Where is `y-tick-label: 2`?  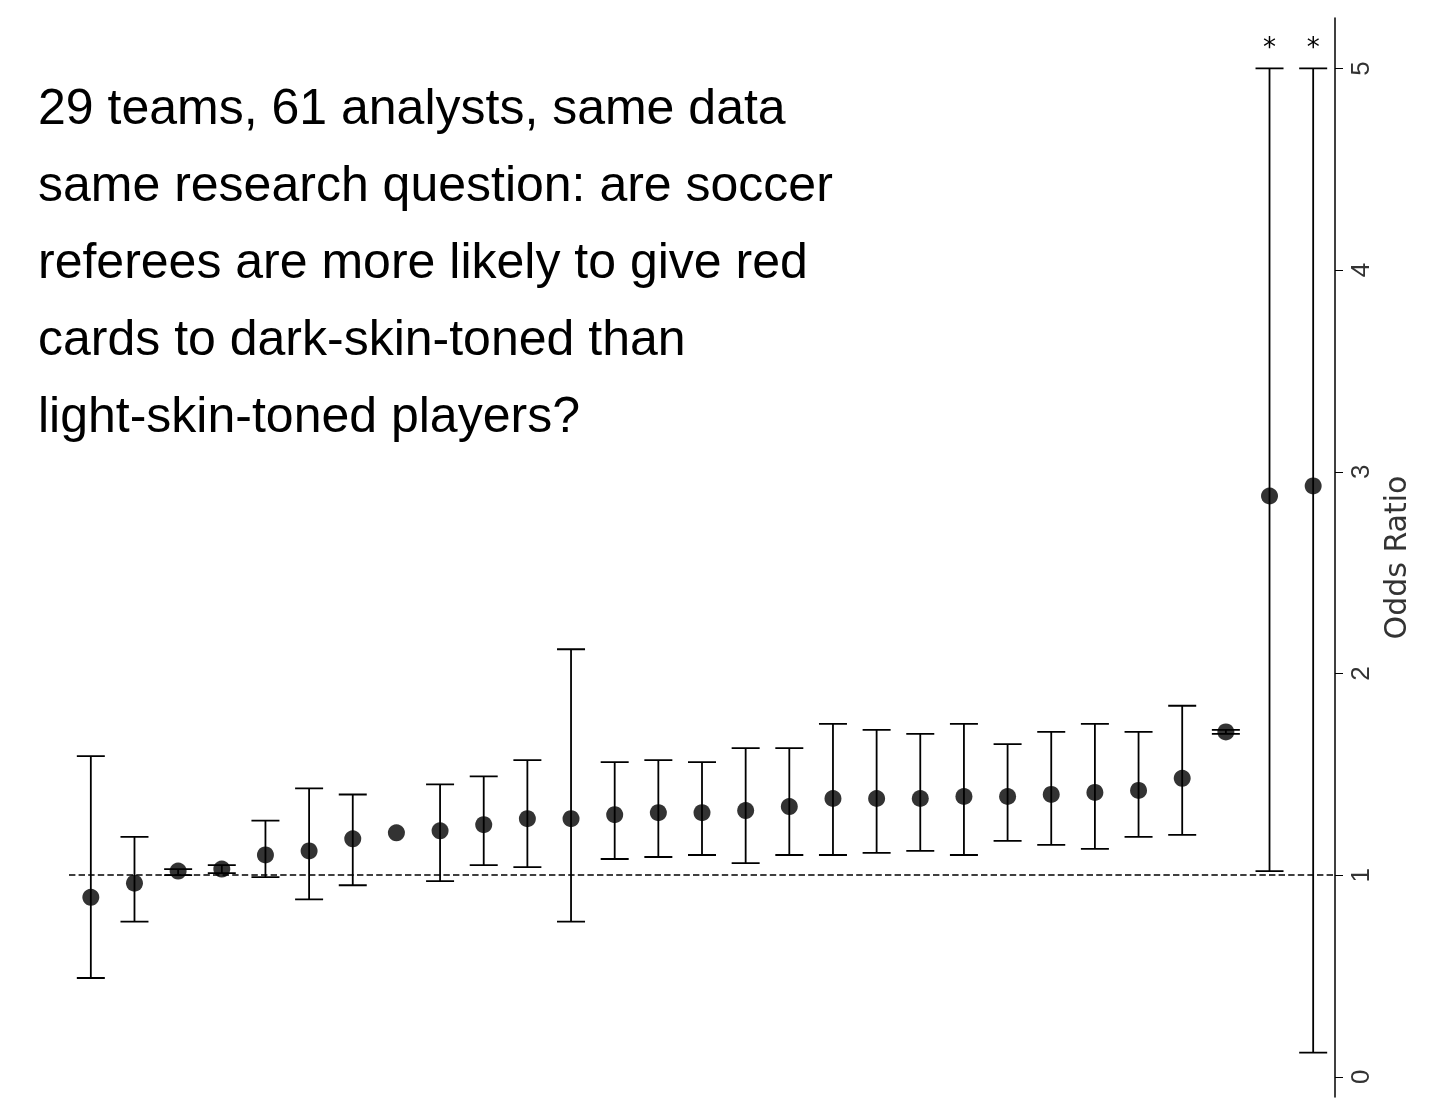 y-tick-label: 2 is located at coordinates (1360, 673).